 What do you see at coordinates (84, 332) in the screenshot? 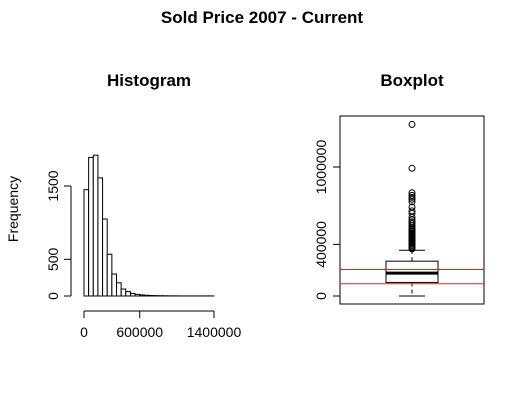
I see `histogram-x-tick-label: 0` at bounding box center [84, 332].